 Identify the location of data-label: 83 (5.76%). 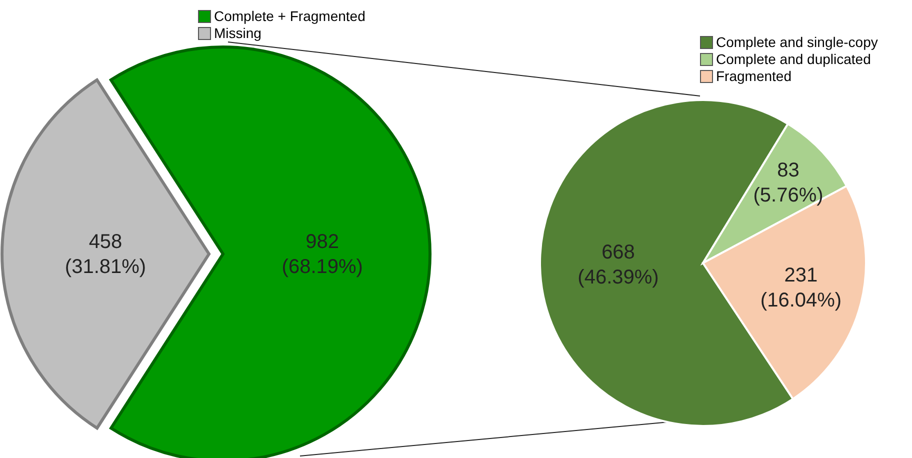
(788, 182).